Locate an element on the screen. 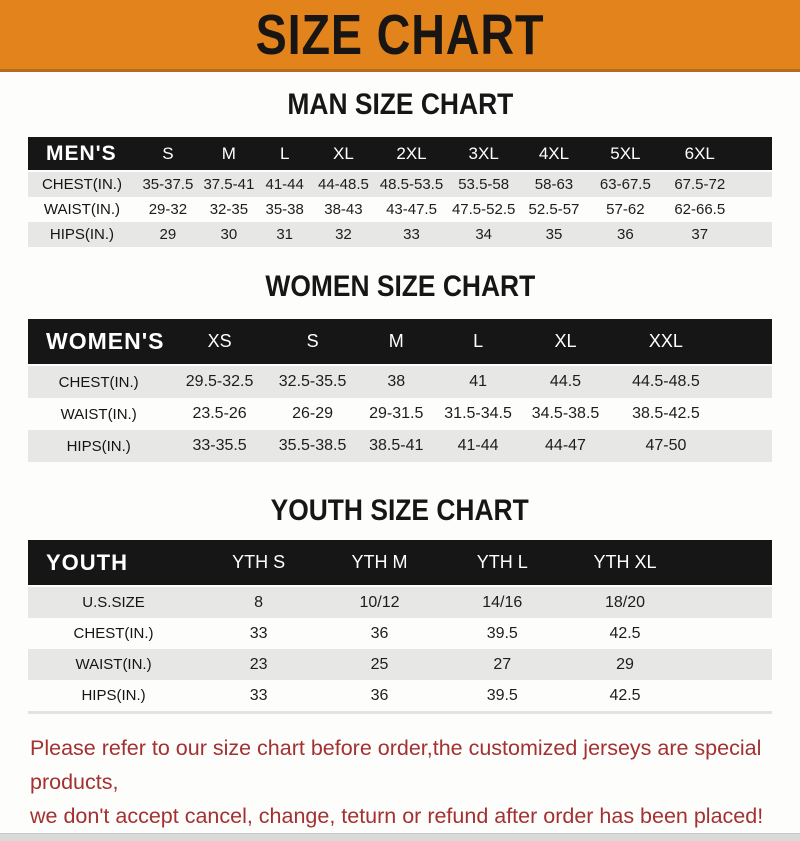 This screenshot has height=841, width=800. women-col-header: XXL is located at coordinates (666, 342).